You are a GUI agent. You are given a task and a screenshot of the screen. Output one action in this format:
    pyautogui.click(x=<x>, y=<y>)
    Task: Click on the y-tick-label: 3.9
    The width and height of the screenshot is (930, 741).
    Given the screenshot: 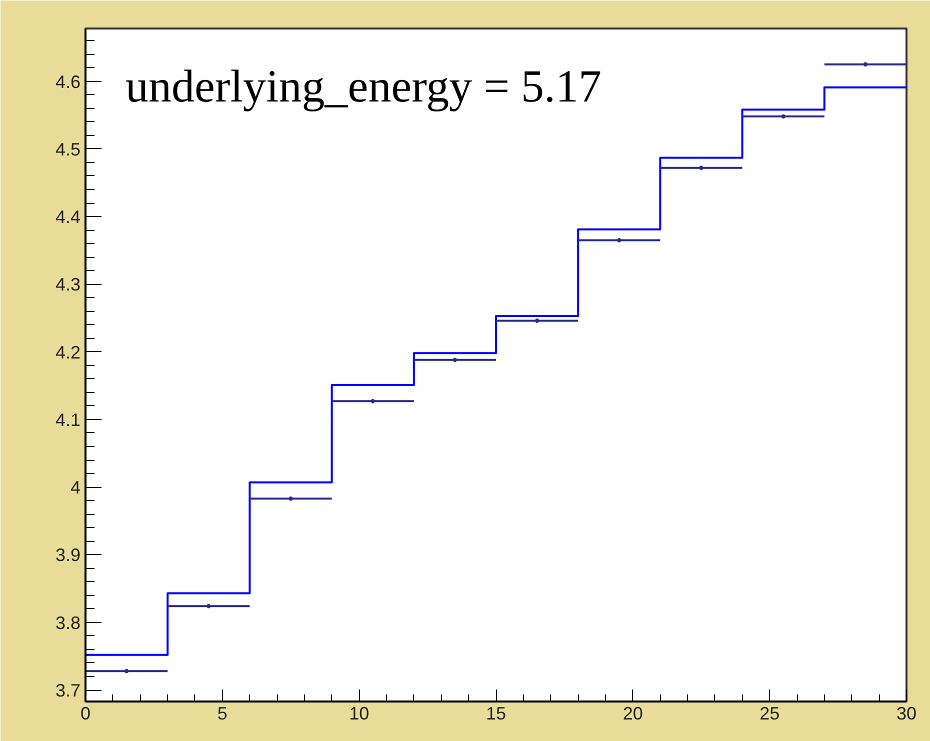 What is the action you would take?
    pyautogui.click(x=68, y=555)
    